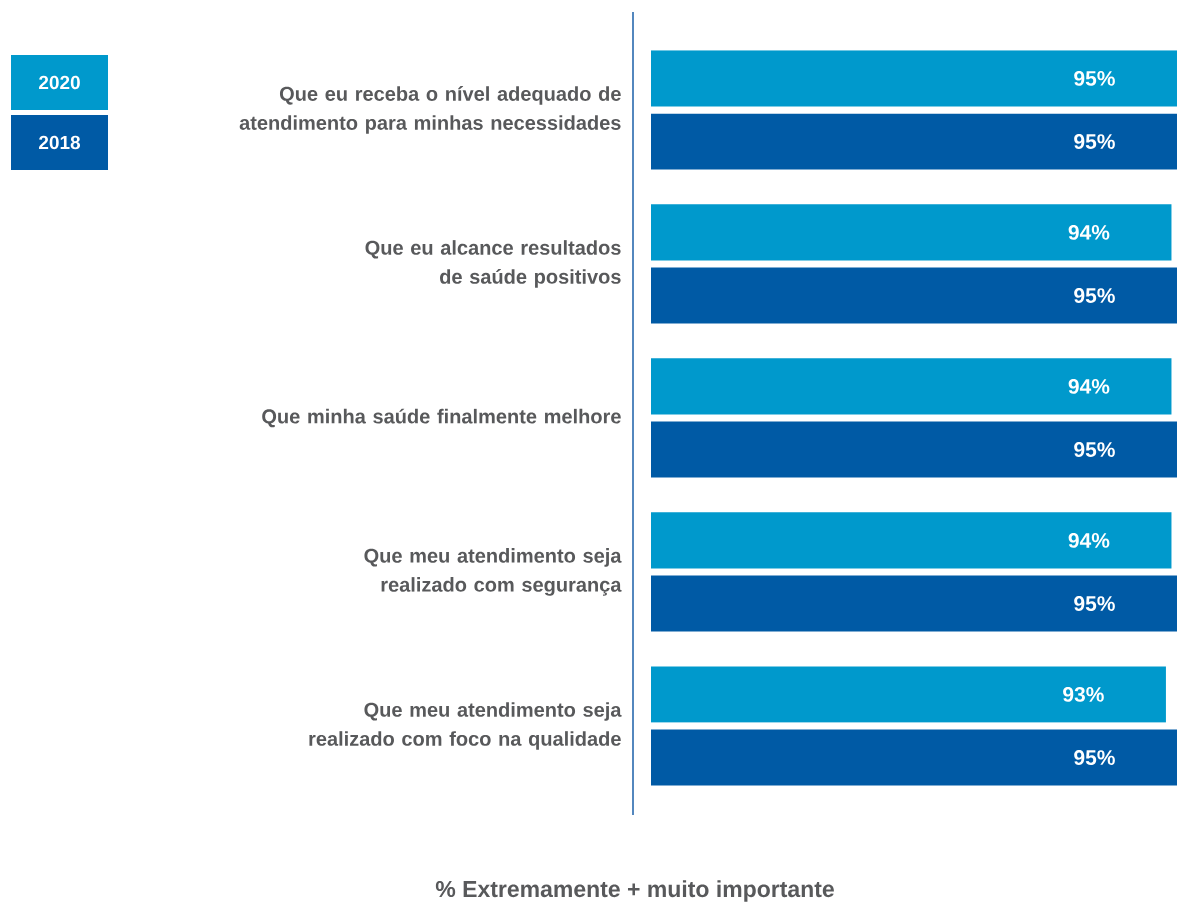  I want to click on x-axis-title: % Extremamente + muito importante, so click(634, 891).